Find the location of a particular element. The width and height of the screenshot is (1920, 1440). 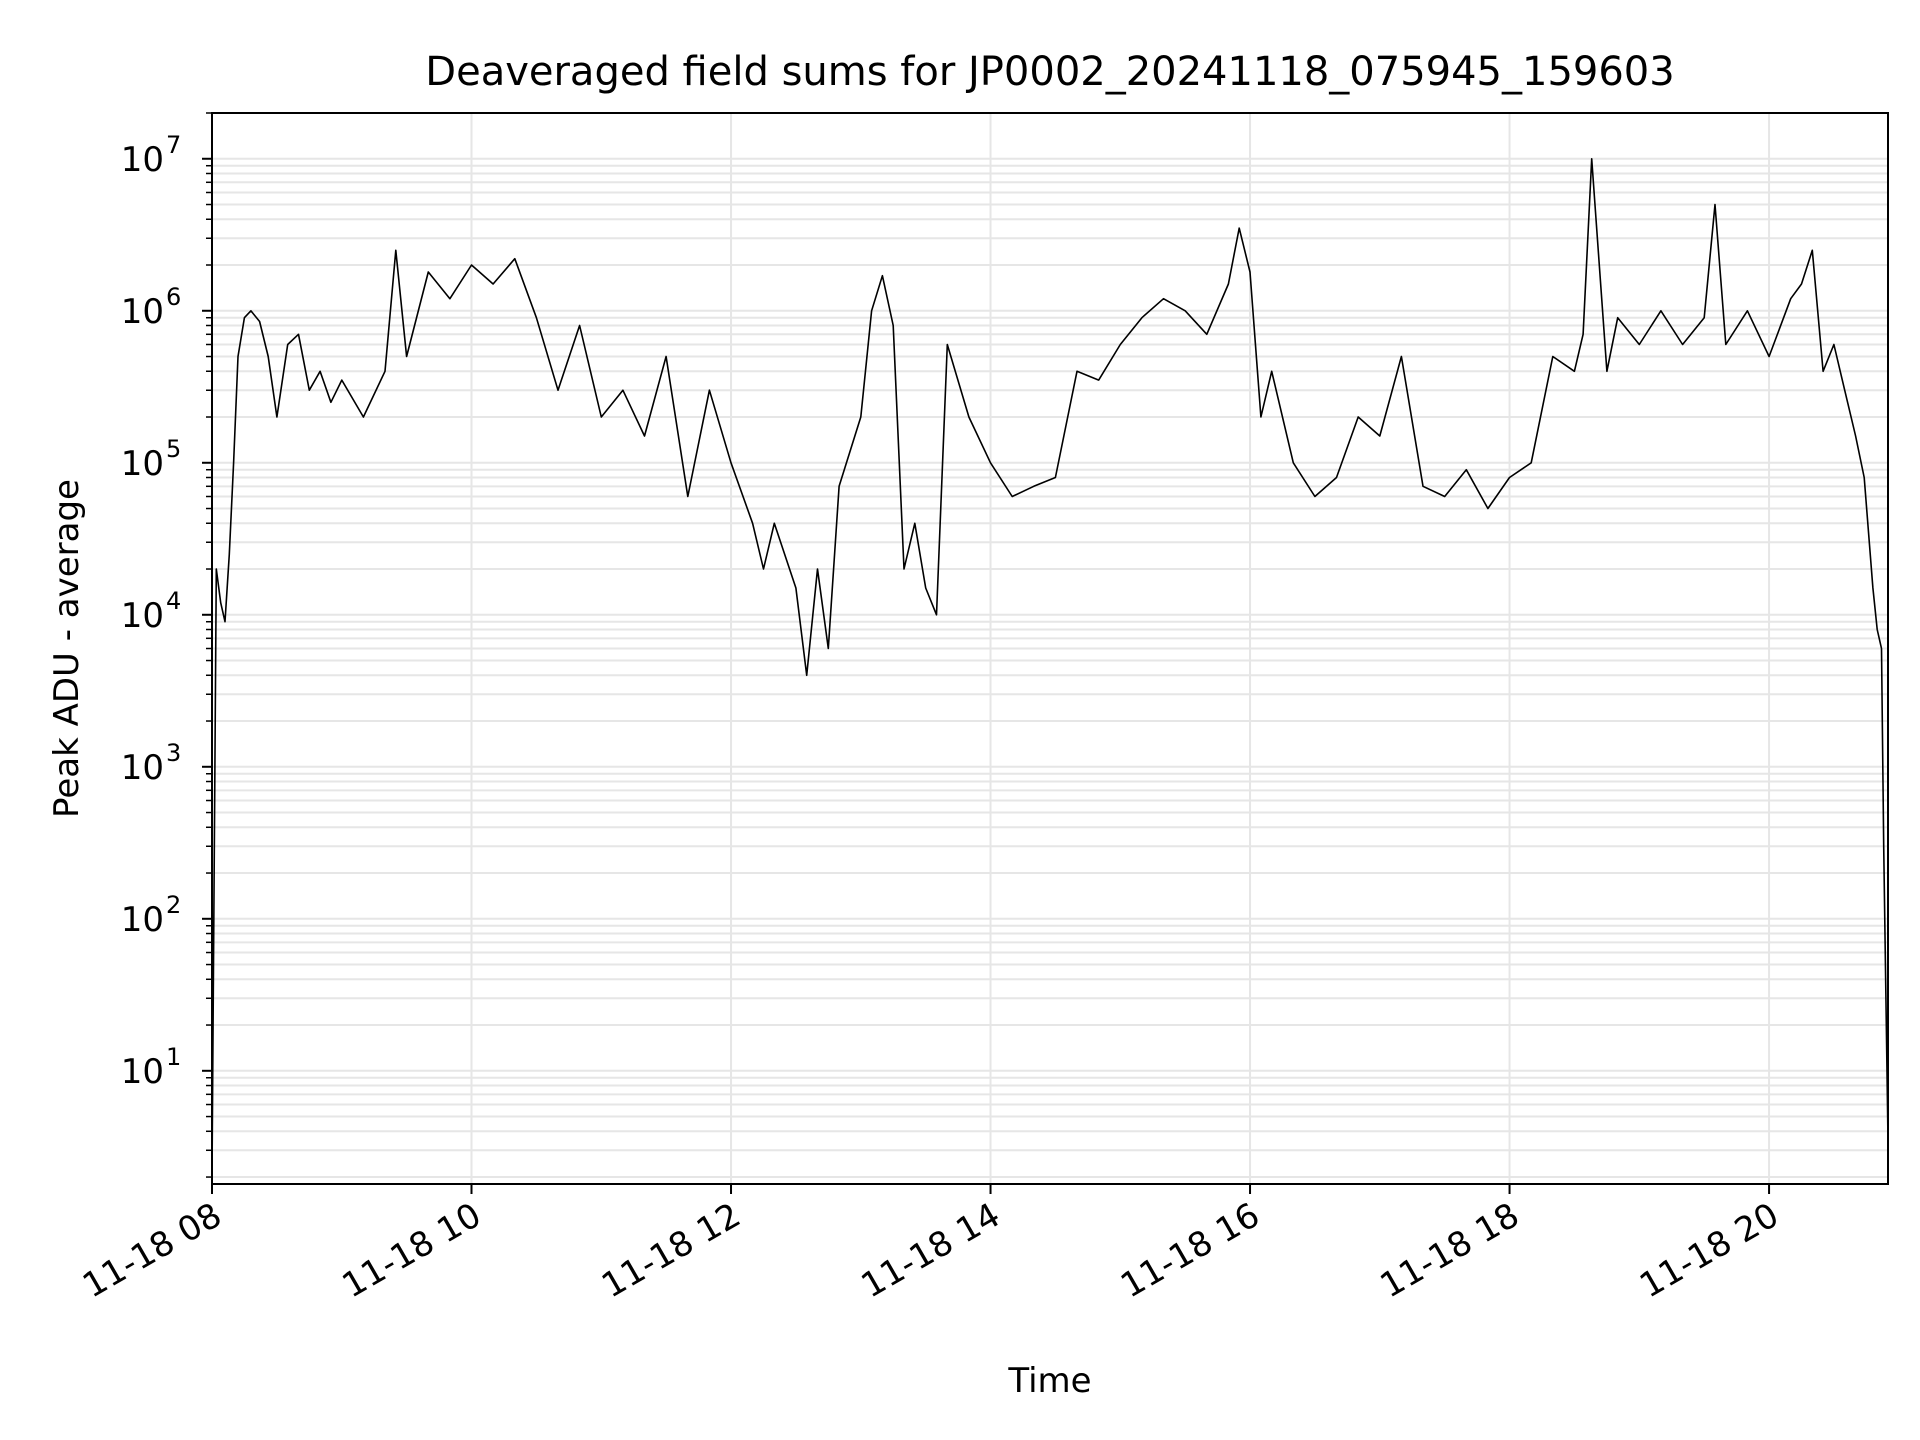

y-axis-label: Peak ADU - average is located at coordinates (67, 648).